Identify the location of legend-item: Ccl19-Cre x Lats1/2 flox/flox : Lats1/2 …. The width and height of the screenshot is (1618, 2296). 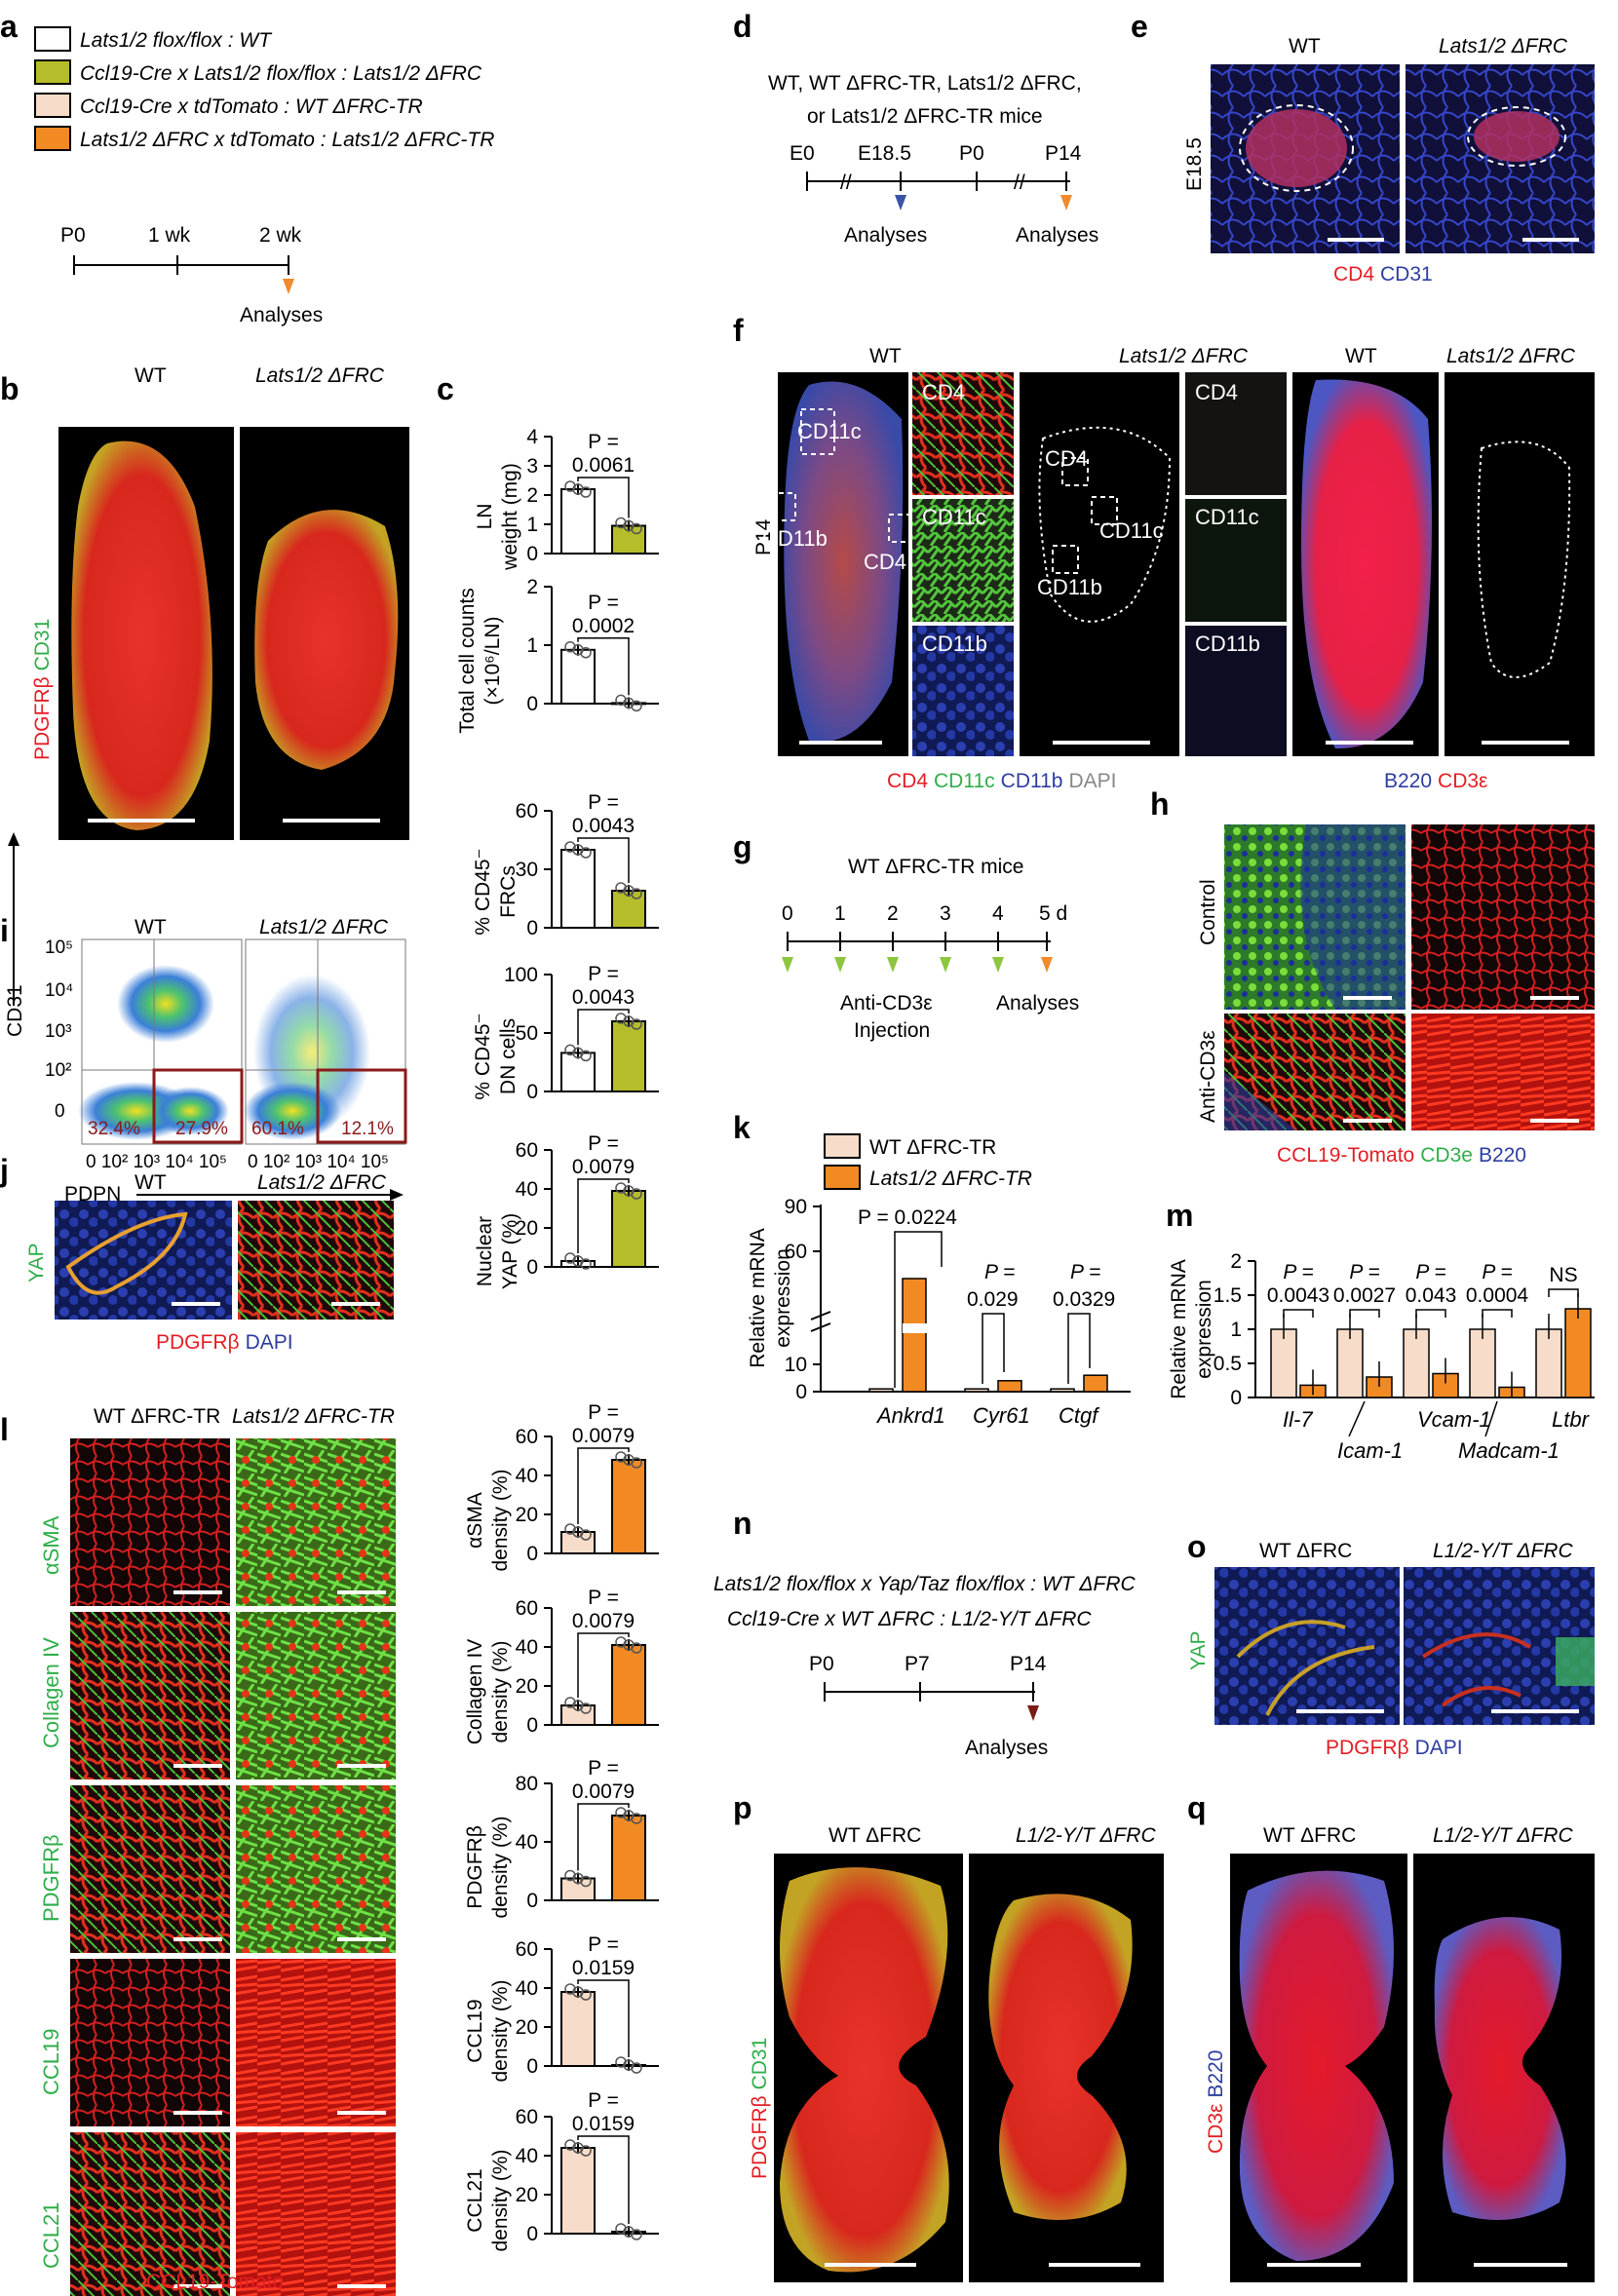
(281, 73).